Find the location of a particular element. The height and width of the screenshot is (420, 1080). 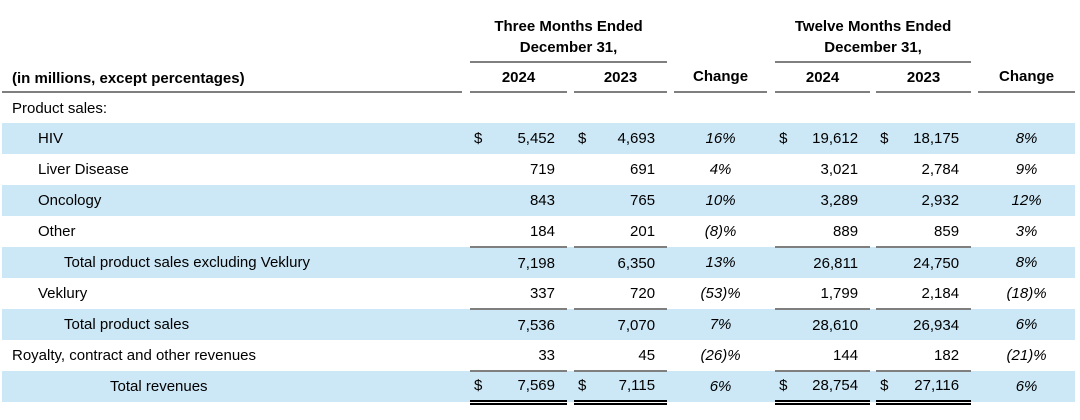

value-3mo-2023: 691 is located at coordinates (643, 169).